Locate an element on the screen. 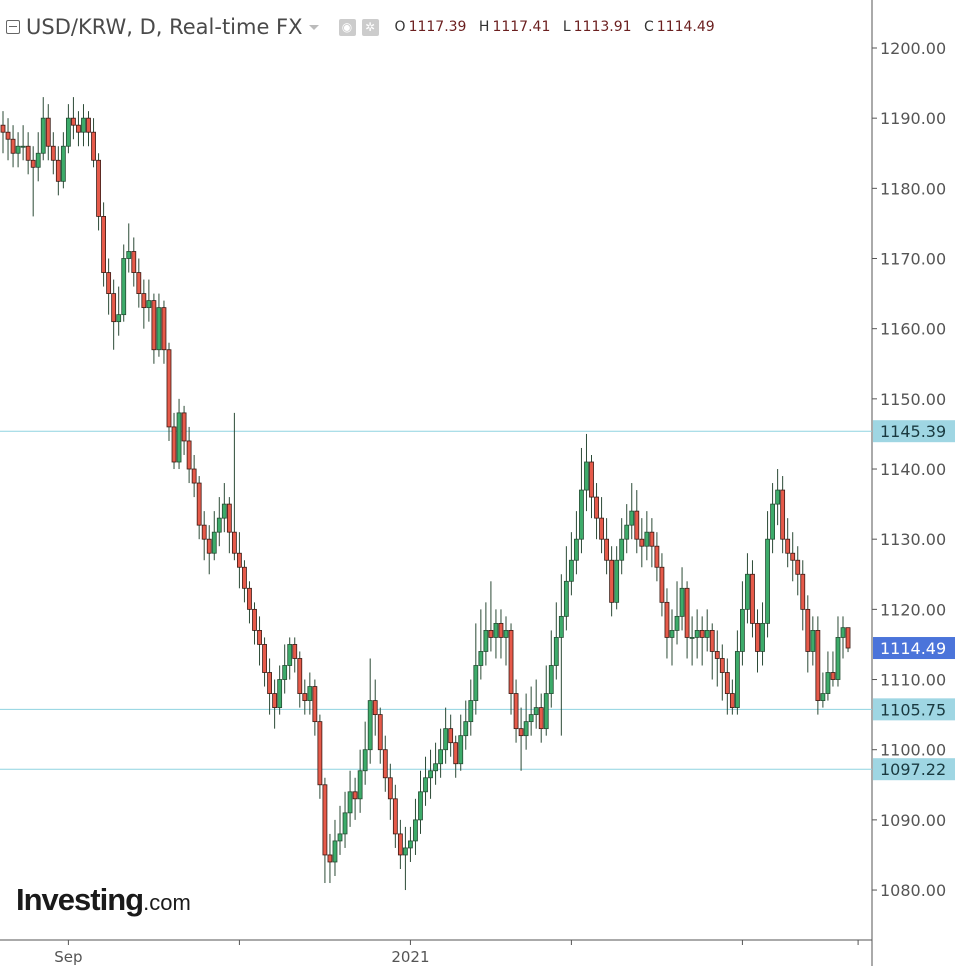 The image size is (955, 966). x-tick-label: Sep is located at coordinates (68, 957).